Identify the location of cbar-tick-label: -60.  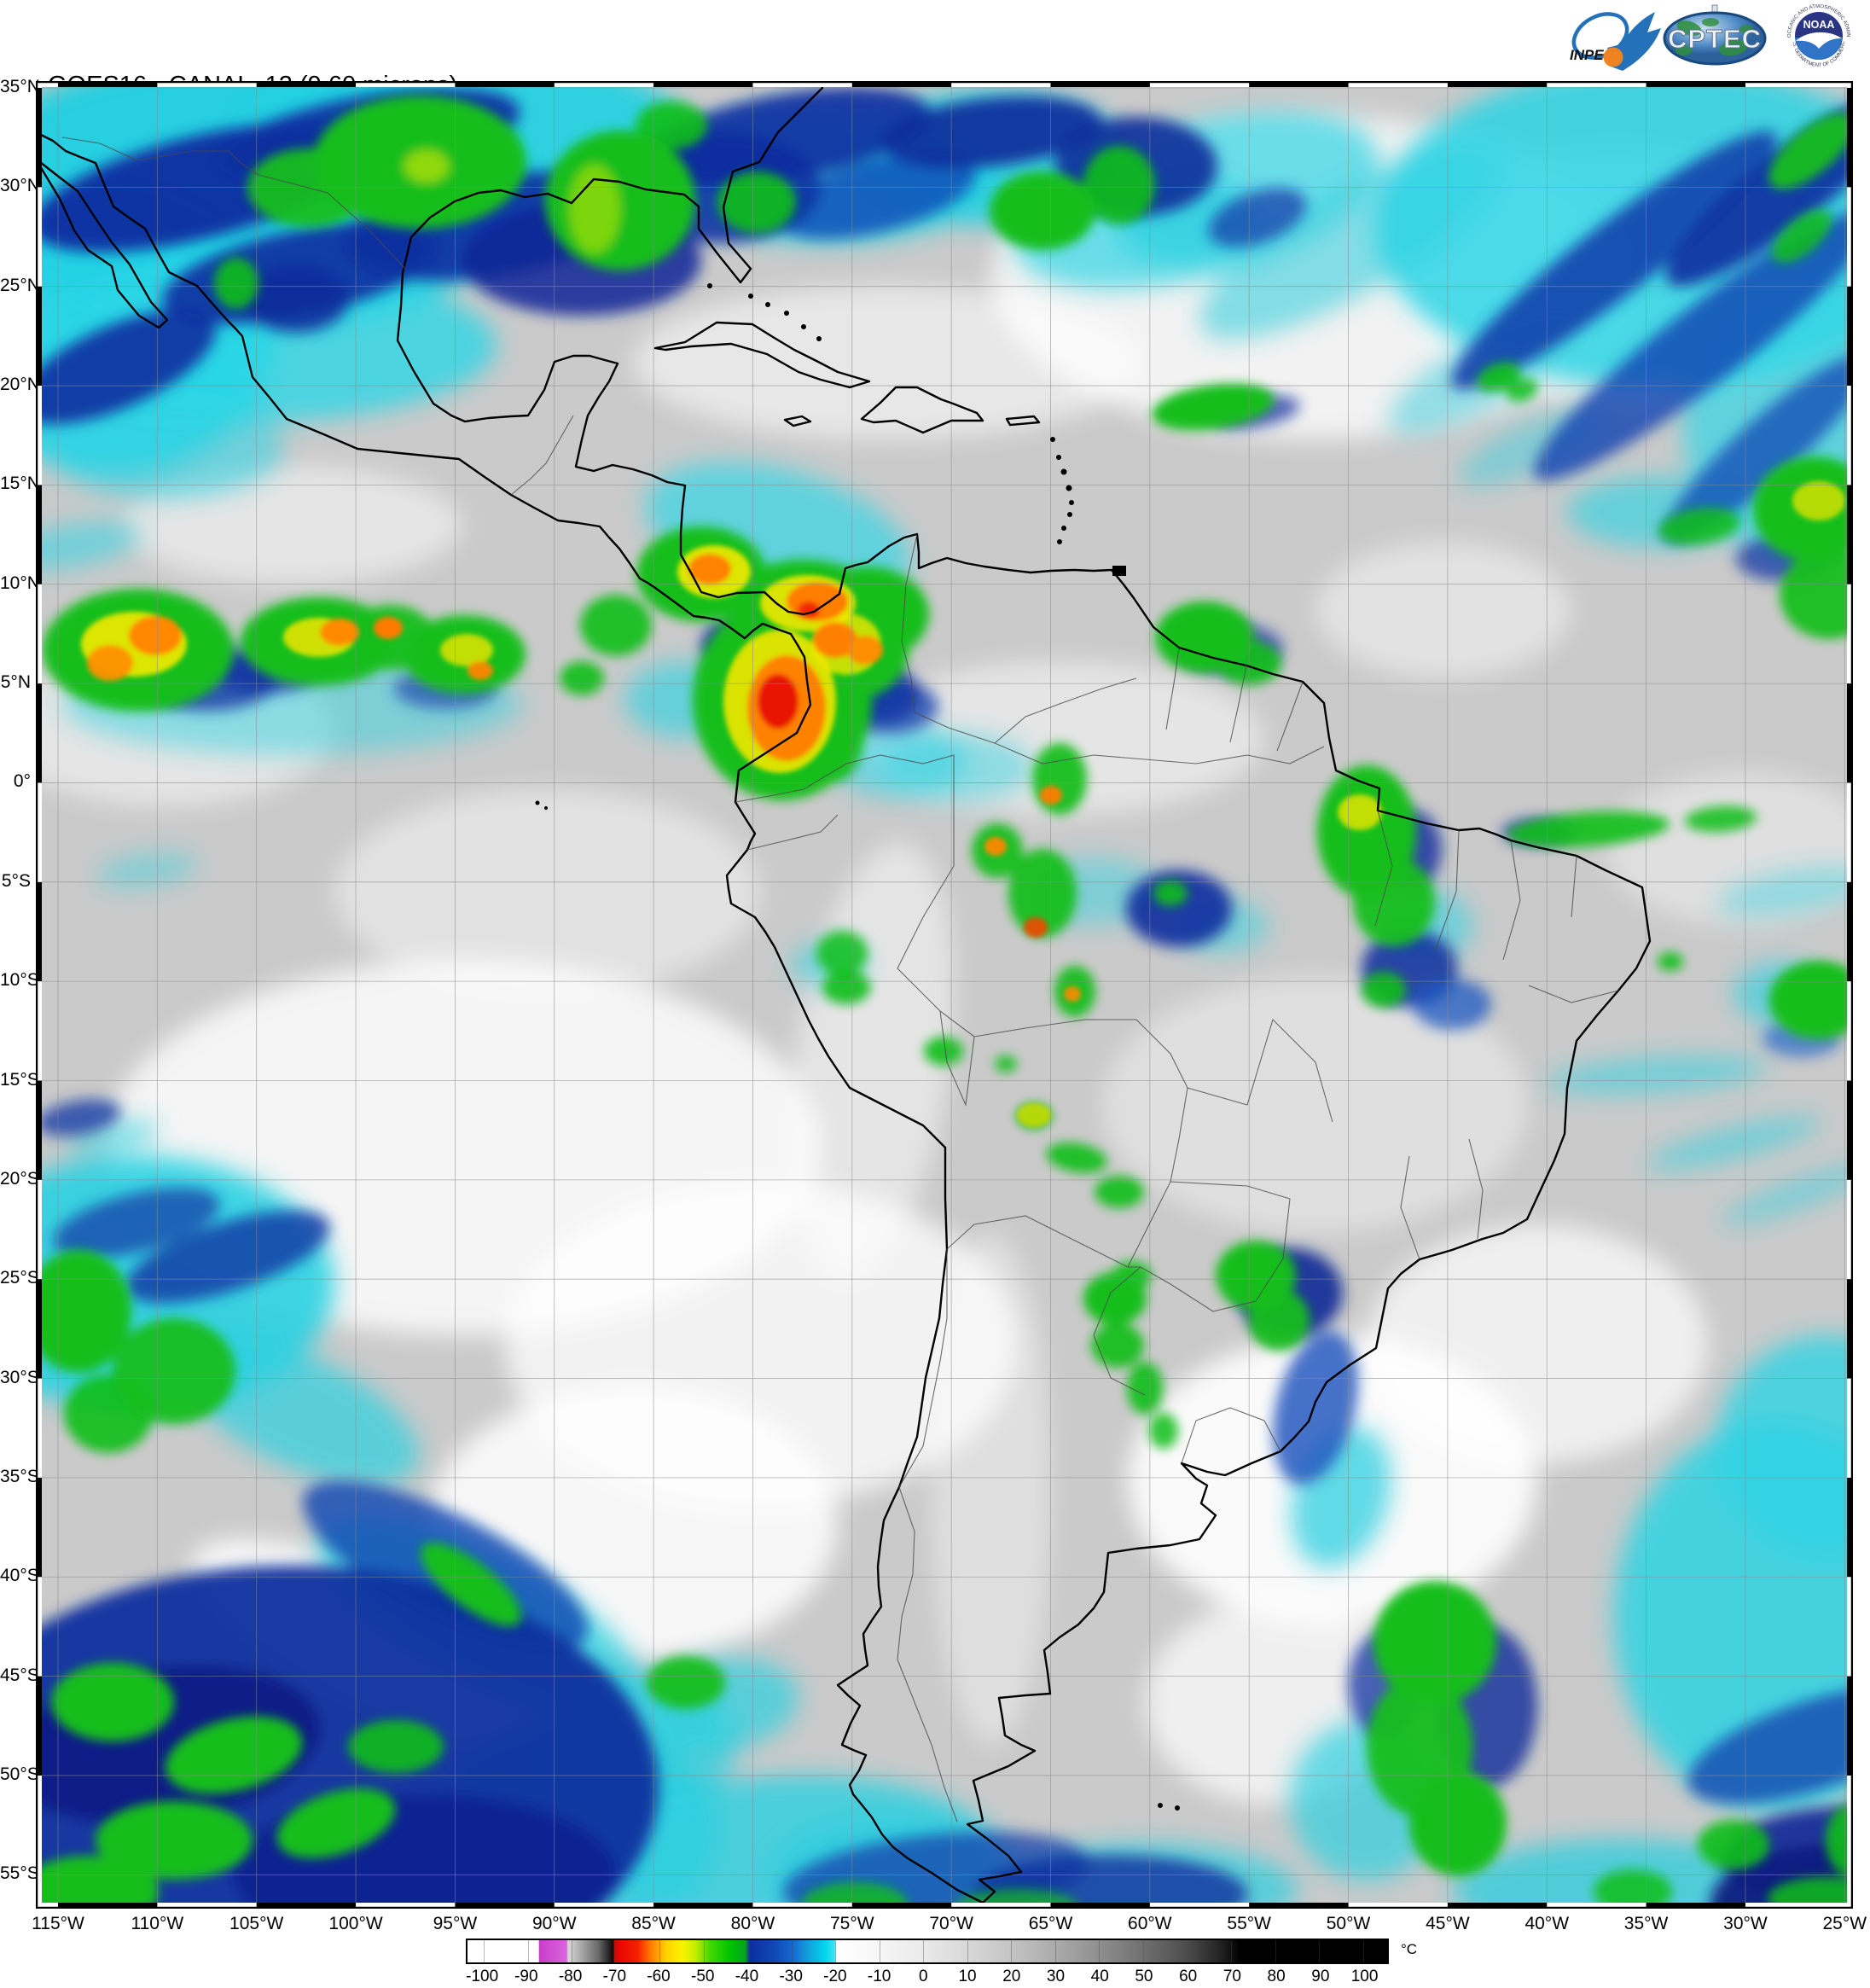
(659, 1976).